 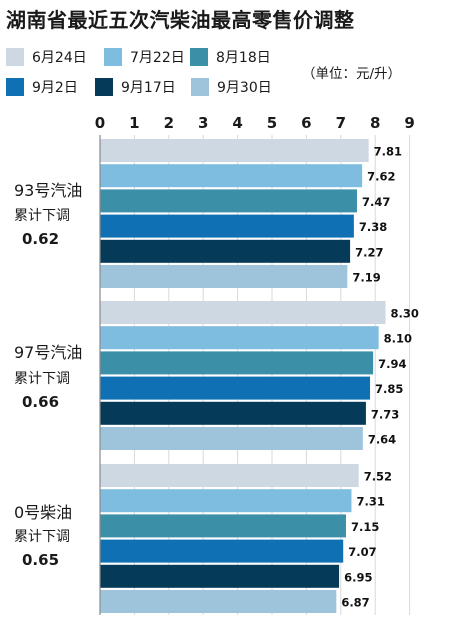 What do you see at coordinates (157, 58) in the screenshot?
I see `legend-label: 7月22日` at bounding box center [157, 58].